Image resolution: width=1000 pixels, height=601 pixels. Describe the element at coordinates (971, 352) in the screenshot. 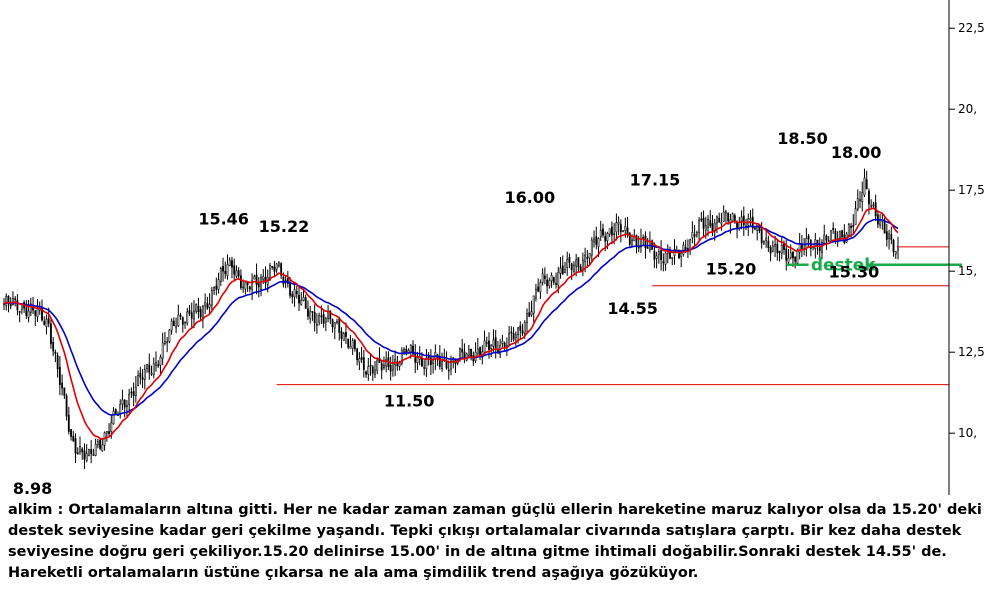

I see `y-tick-label: 12,5` at that location.